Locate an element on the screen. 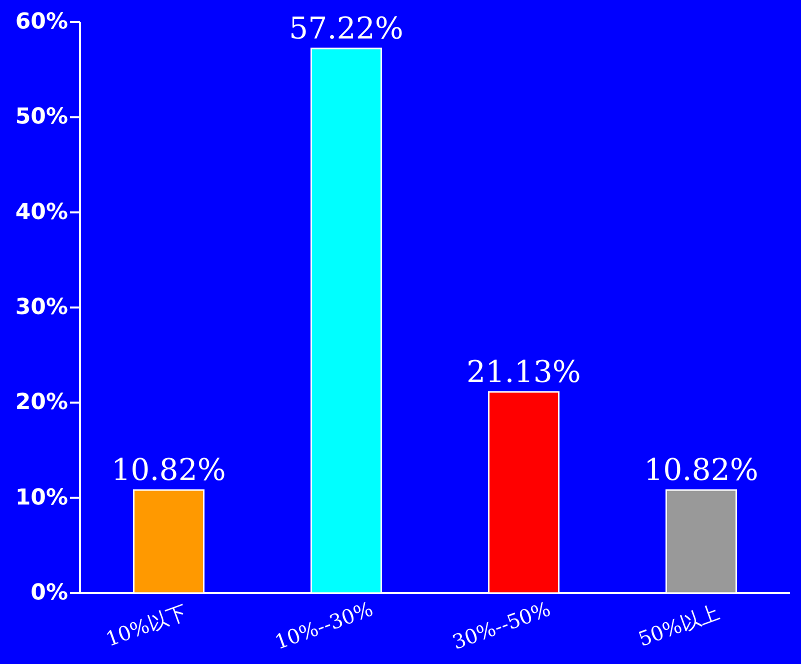  y-tick-label: 20% is located at coordinates (41, 403).